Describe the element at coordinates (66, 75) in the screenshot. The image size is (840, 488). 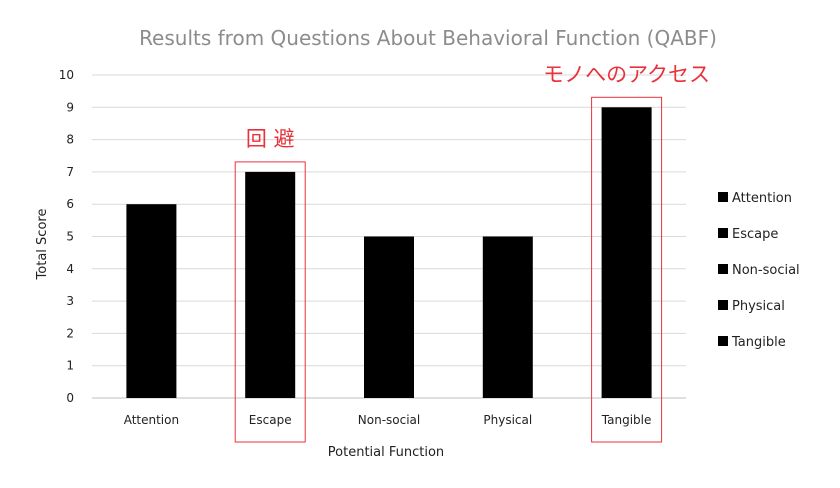
I see `y-tick-label: 10` at that location.